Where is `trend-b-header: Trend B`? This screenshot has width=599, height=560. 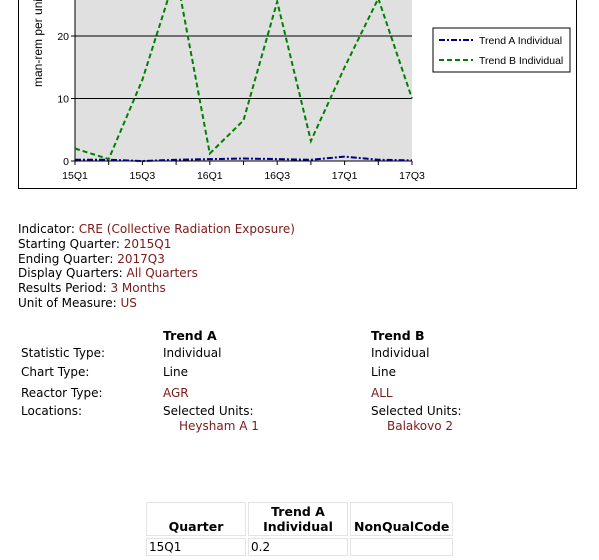 trend-b-header: Trend B is located at coordinates (398, 335).